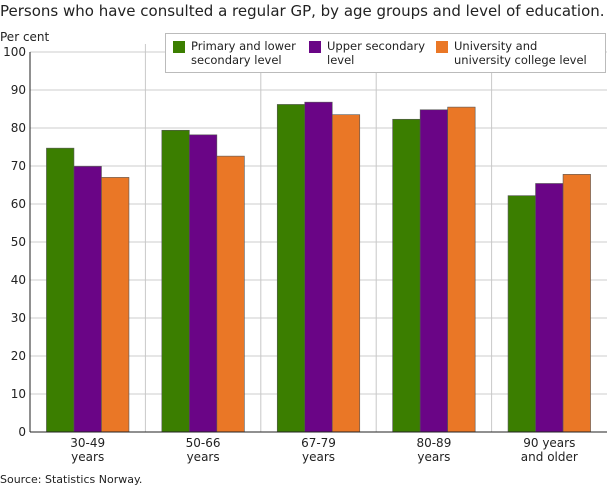 The image size is (610, 488). I want to click on y-tick-label: 40, so click(18, 280).